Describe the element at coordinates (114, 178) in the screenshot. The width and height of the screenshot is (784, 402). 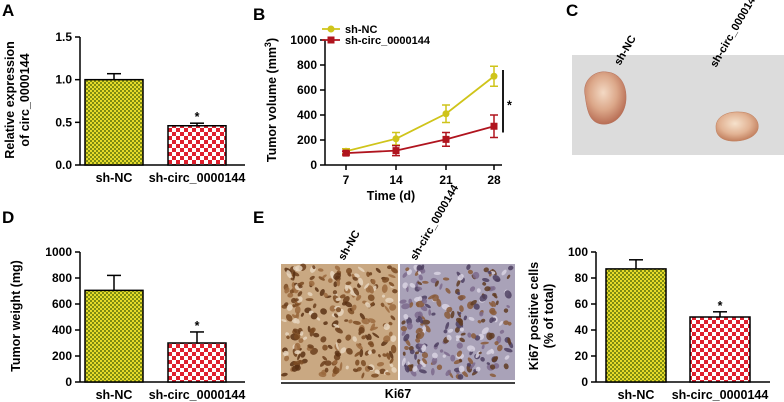
I see `category-label: sh-NC` at that location.